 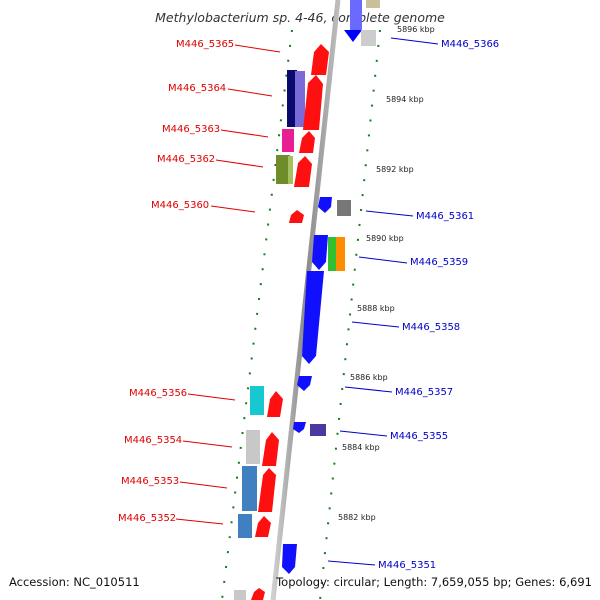 I want to click on scale-label: 5892 kbp, so click(x=395, y=169).